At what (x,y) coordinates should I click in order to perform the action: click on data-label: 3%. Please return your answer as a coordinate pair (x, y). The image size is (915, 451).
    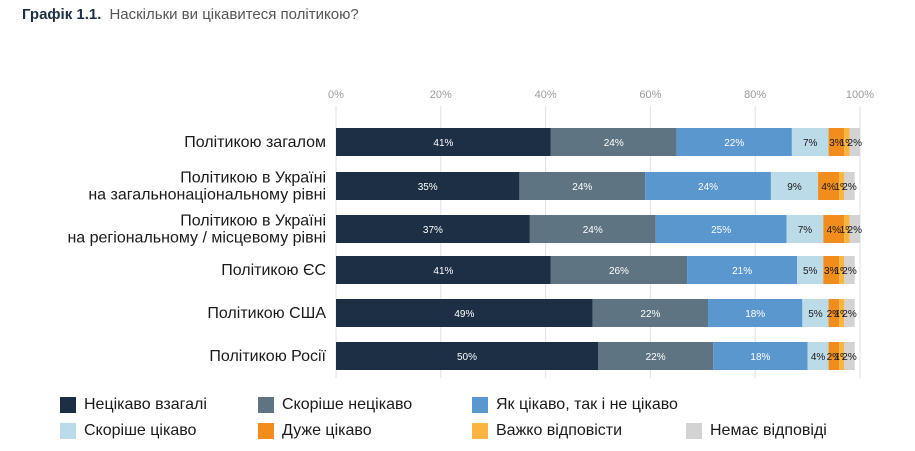
    Looking at the image, I should click on (836, 143).